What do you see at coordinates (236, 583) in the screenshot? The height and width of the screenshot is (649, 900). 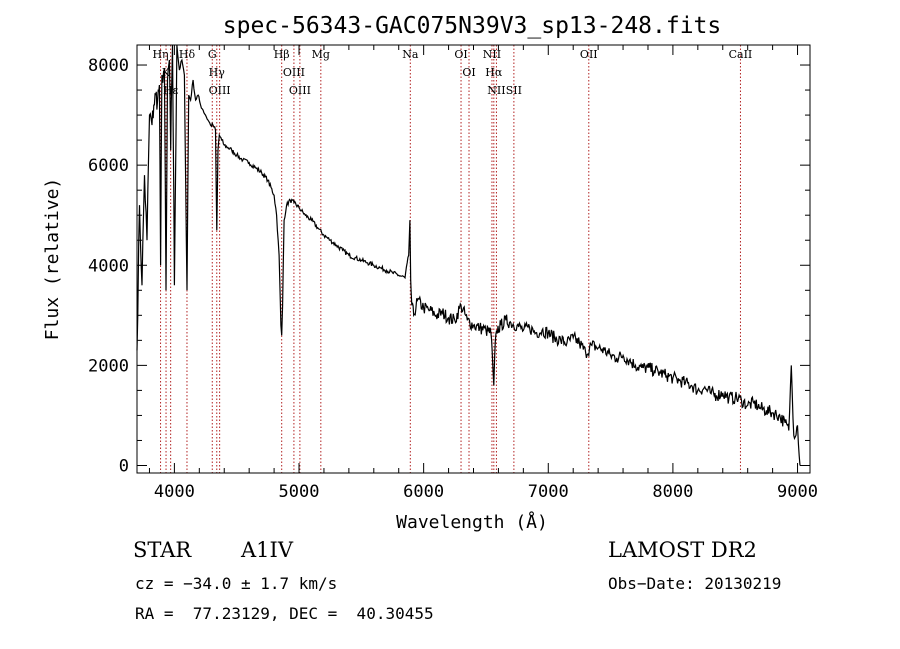 I see `redshift-value: cz = −34.0 ± 1.7 km/s` at bounding box center [236, 583].